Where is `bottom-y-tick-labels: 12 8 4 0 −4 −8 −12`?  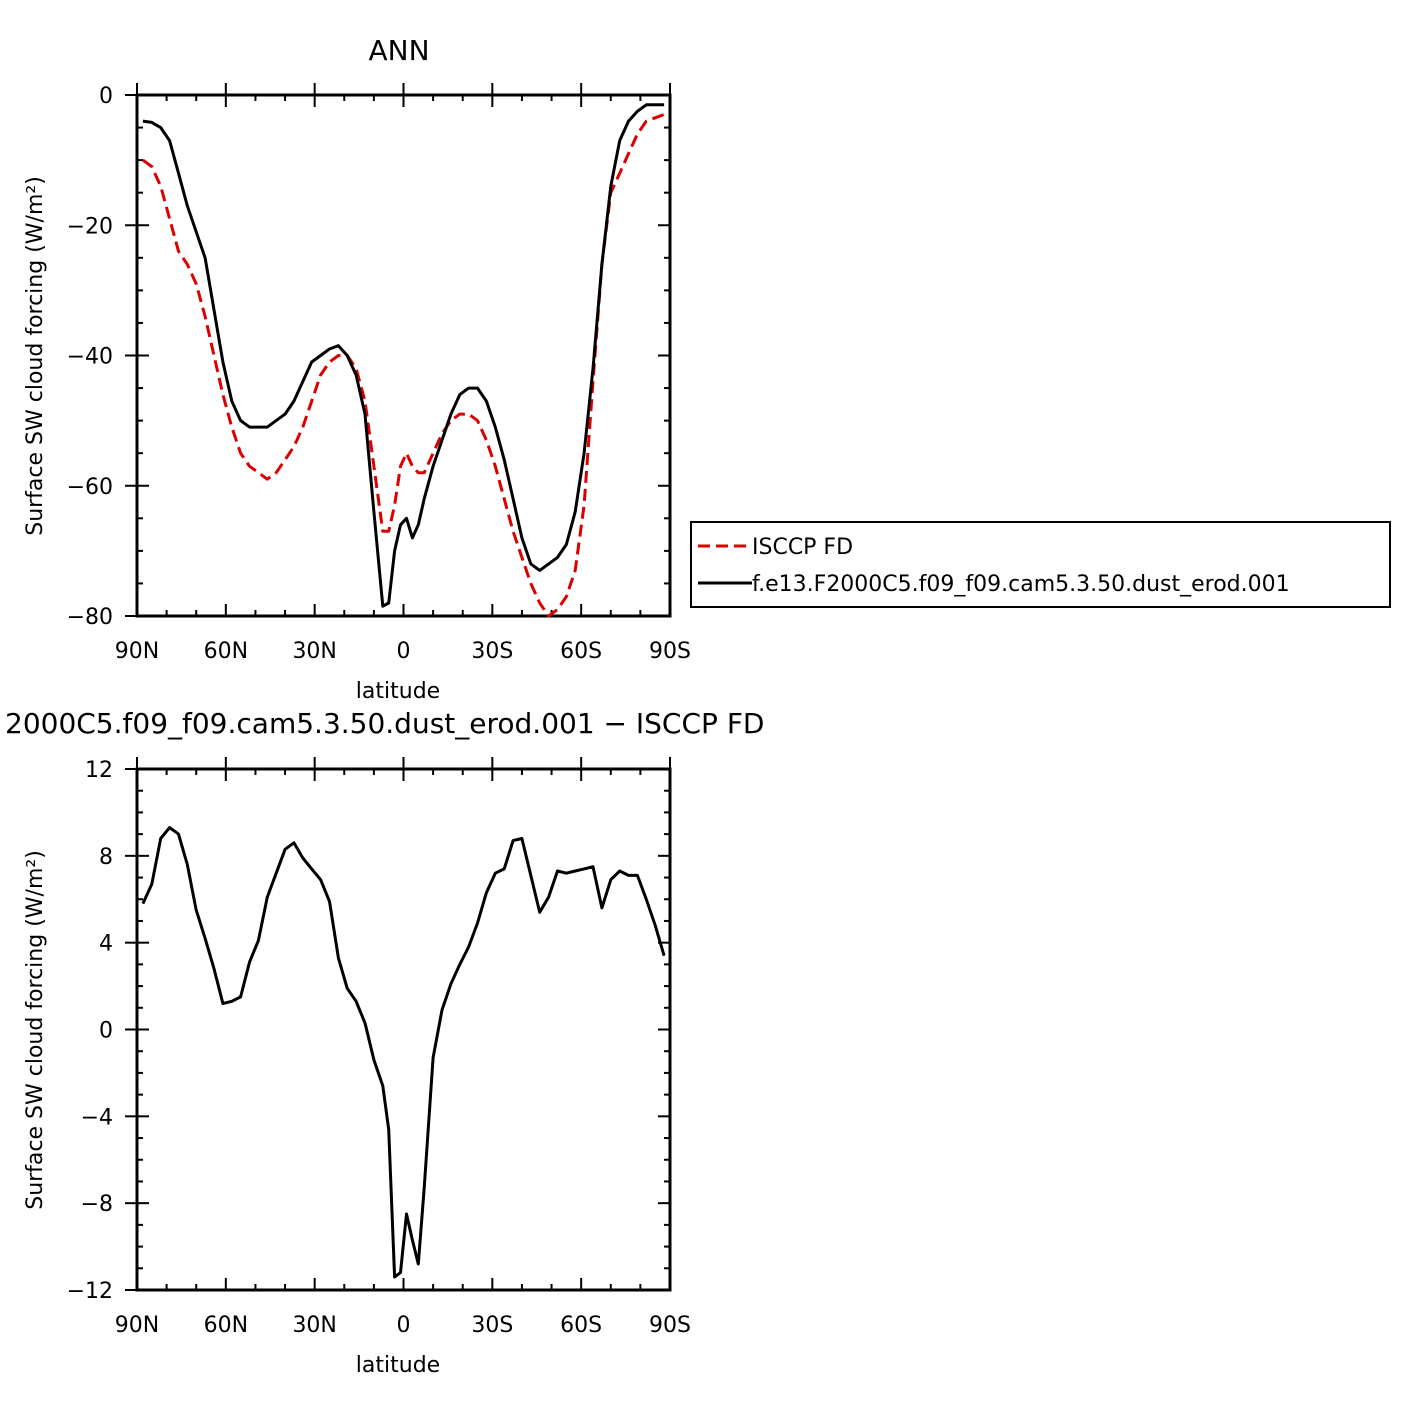
bottom-y-tick-labels: 12 8 4 0 −4 −8 −12 is located at coordinates (90, 1031).